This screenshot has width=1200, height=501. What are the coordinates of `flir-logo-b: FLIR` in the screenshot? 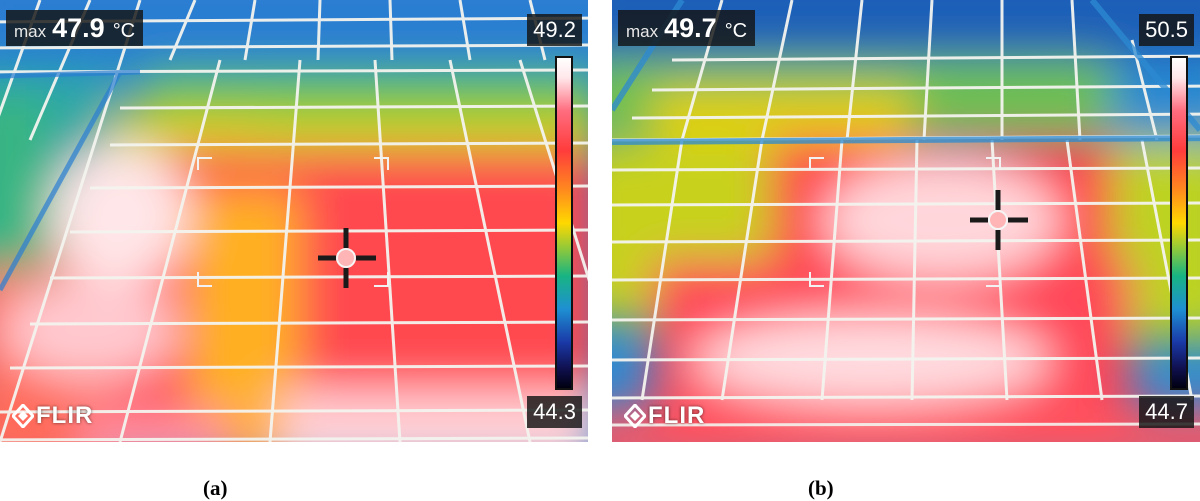 It's located at (664, 416).